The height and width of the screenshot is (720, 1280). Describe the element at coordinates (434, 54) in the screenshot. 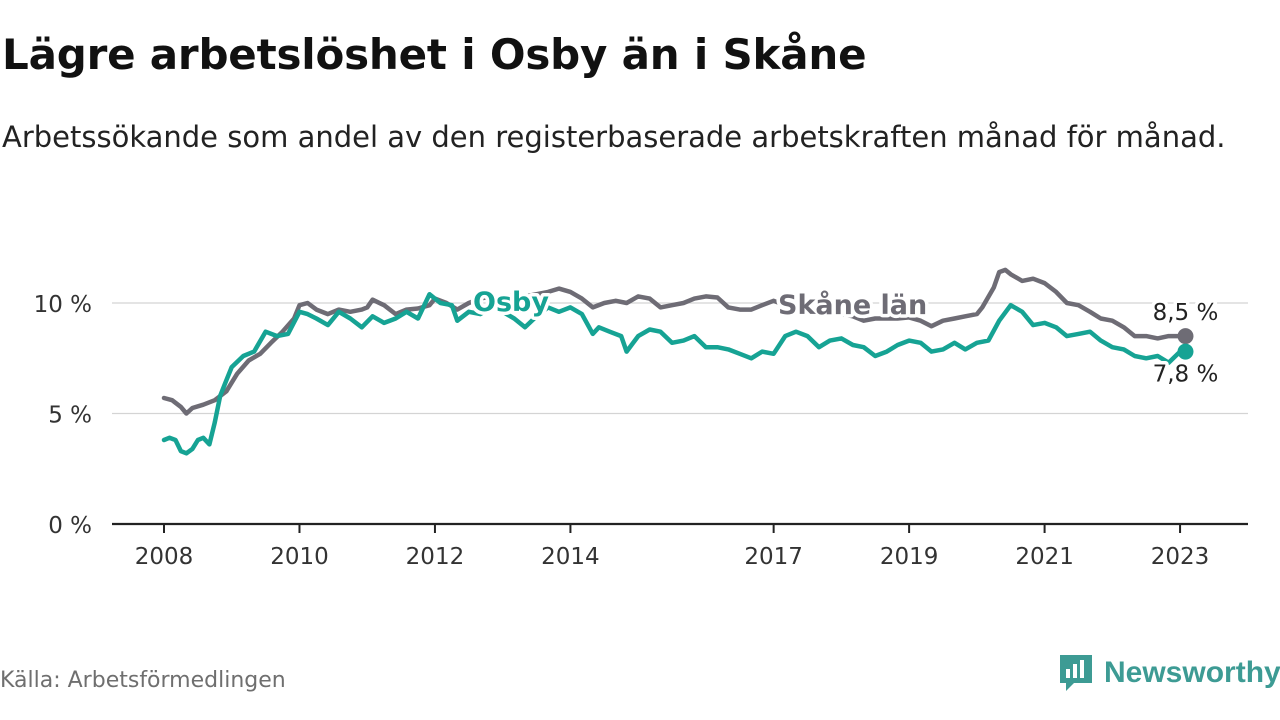

I see `chart-title: Lägre arbetslöshet i Osby än i Skåne` at that location.